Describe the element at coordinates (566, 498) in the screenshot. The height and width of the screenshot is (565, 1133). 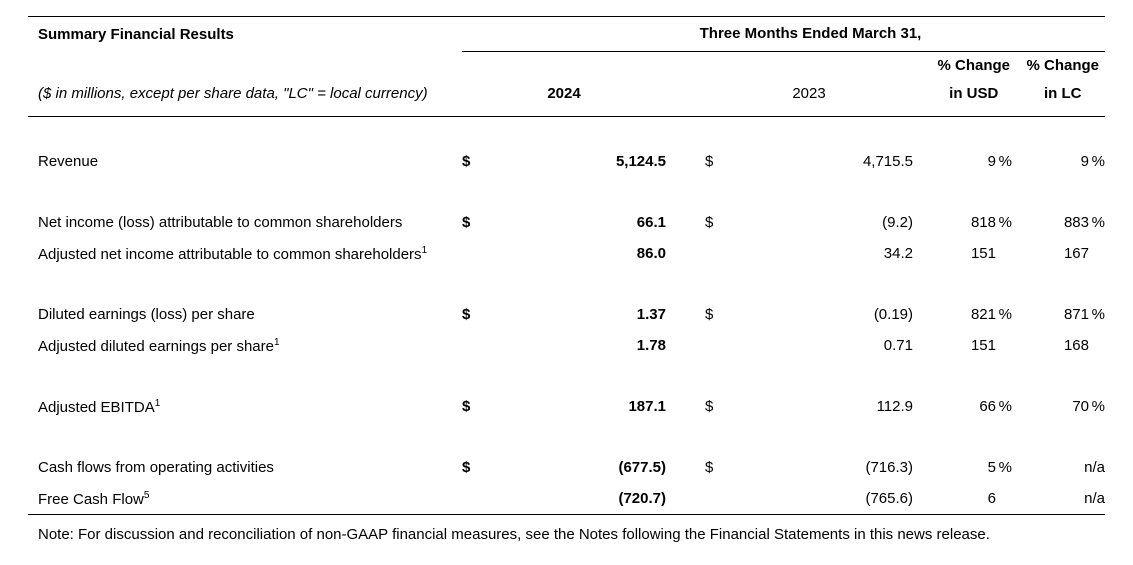
I see `table-row: Free Cash Flow5 (720.7) (765.6) 6 n/a` at that location.